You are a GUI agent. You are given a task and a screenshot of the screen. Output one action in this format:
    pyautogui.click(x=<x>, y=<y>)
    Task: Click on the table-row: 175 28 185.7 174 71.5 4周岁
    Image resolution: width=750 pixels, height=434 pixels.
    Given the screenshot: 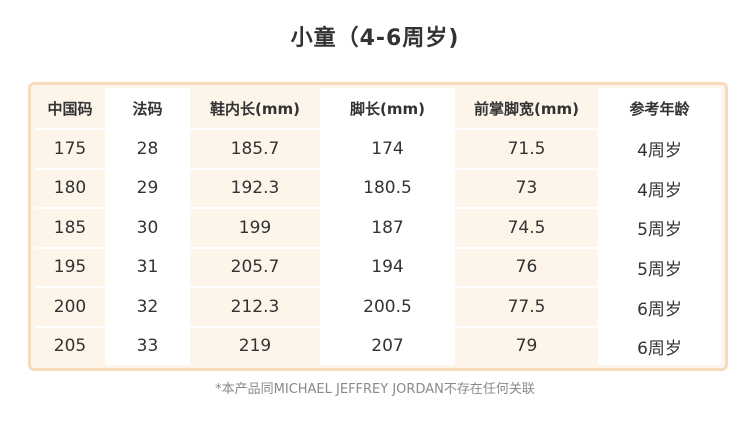 What is the action you would take?
    pyautogui.click(x=378, y=149)
    